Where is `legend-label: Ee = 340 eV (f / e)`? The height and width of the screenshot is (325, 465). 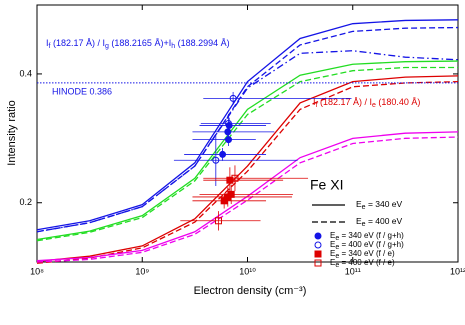
legend-label: Ee = 340 eV (f / e) is located at coordinates (362, 254).